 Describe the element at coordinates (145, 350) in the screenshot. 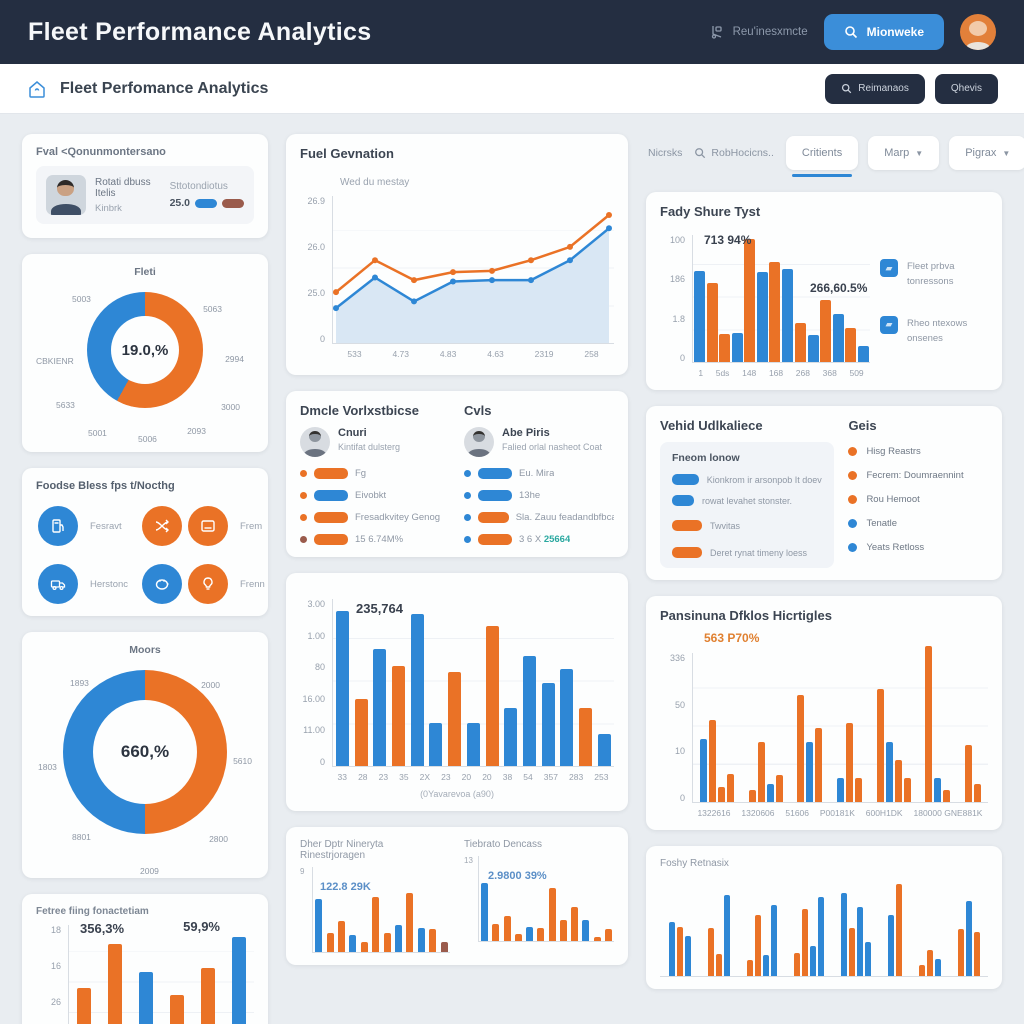

I see `donut-ring: 19.0,%` at that location.